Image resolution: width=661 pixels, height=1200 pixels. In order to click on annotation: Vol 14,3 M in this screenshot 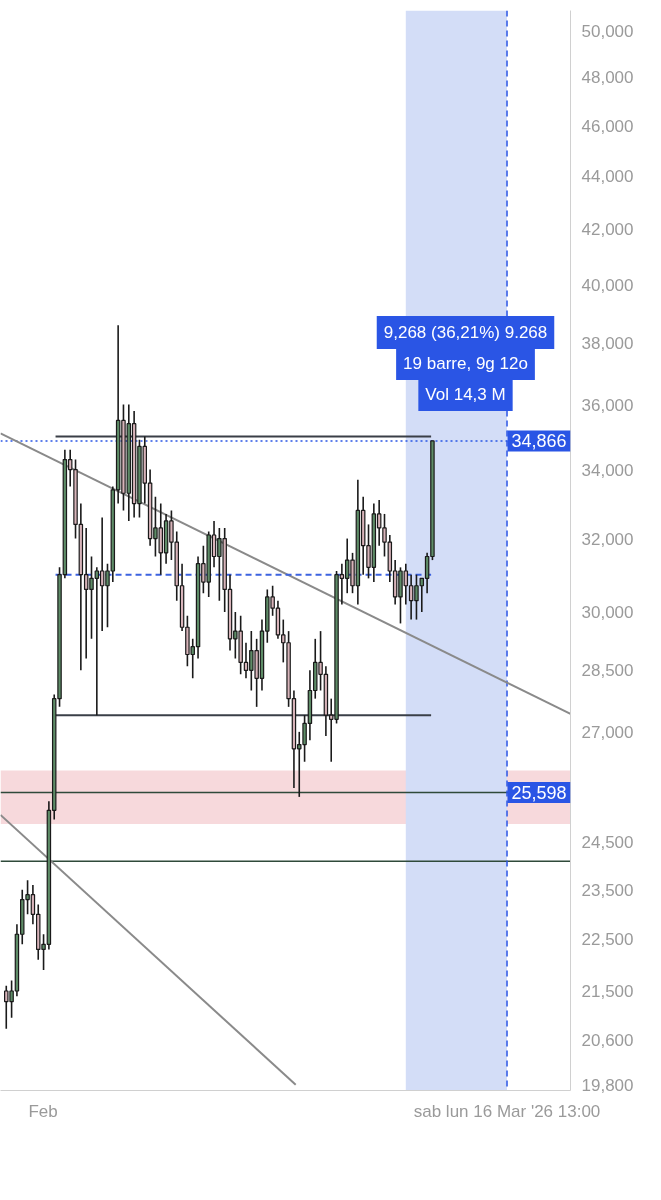, I will do `click(465, 394)`.